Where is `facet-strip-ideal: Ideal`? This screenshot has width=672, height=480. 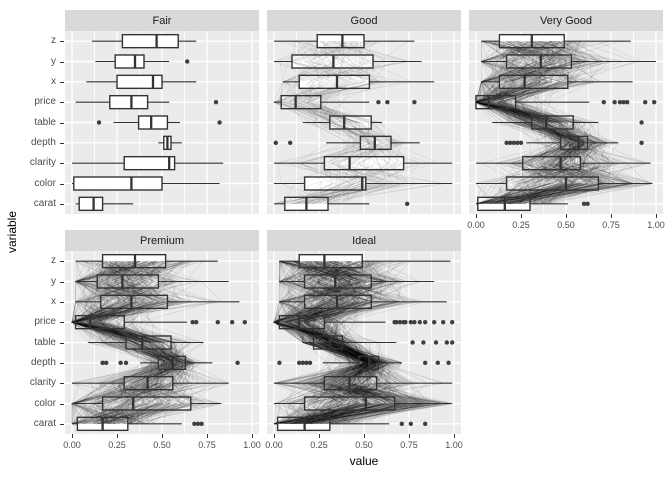
facet-strip-ideal: Ideal is located at coordinates (364, 240).